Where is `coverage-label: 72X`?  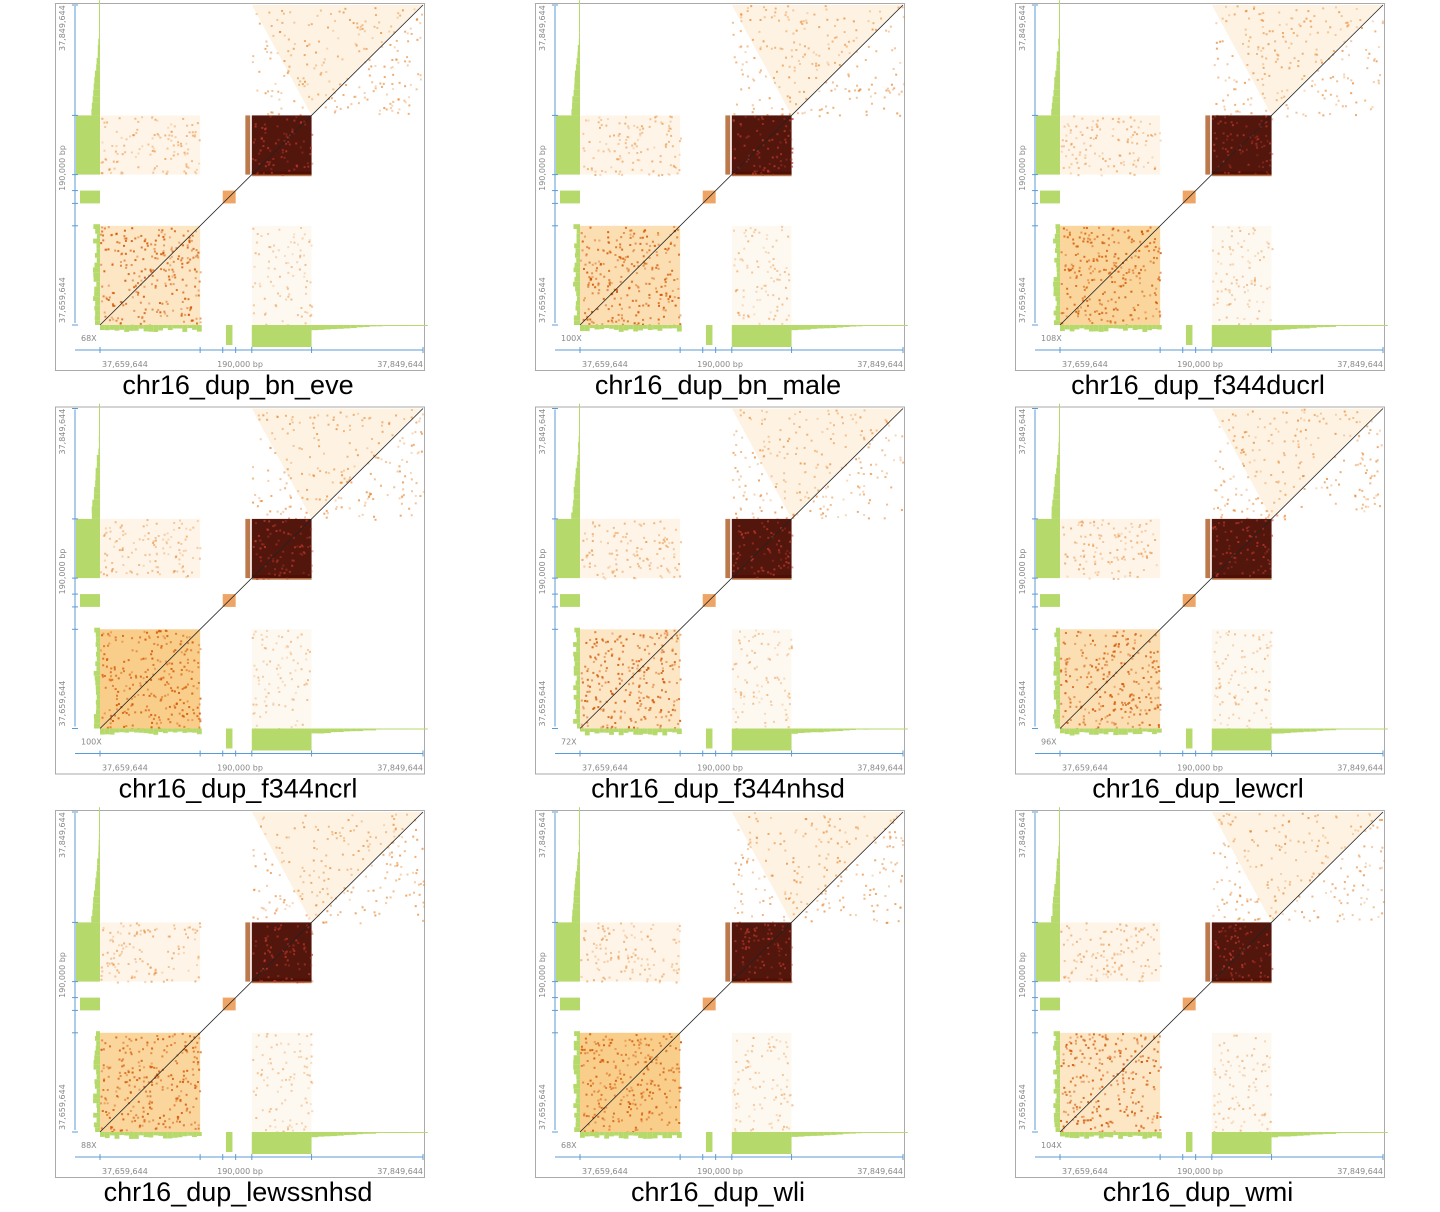 coverage-label: 72X is located at coordinates (569, 742).